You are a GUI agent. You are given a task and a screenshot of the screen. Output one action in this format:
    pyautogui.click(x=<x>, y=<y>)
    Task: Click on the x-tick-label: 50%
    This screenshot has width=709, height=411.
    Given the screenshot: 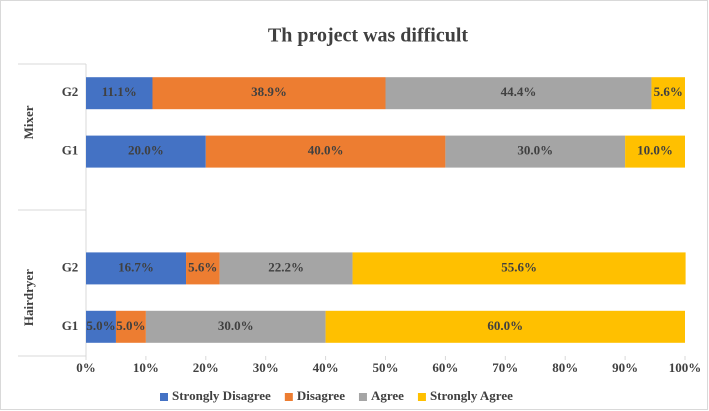 What is the action you would take?
    pyautogui.click(x=386, y=367)
    